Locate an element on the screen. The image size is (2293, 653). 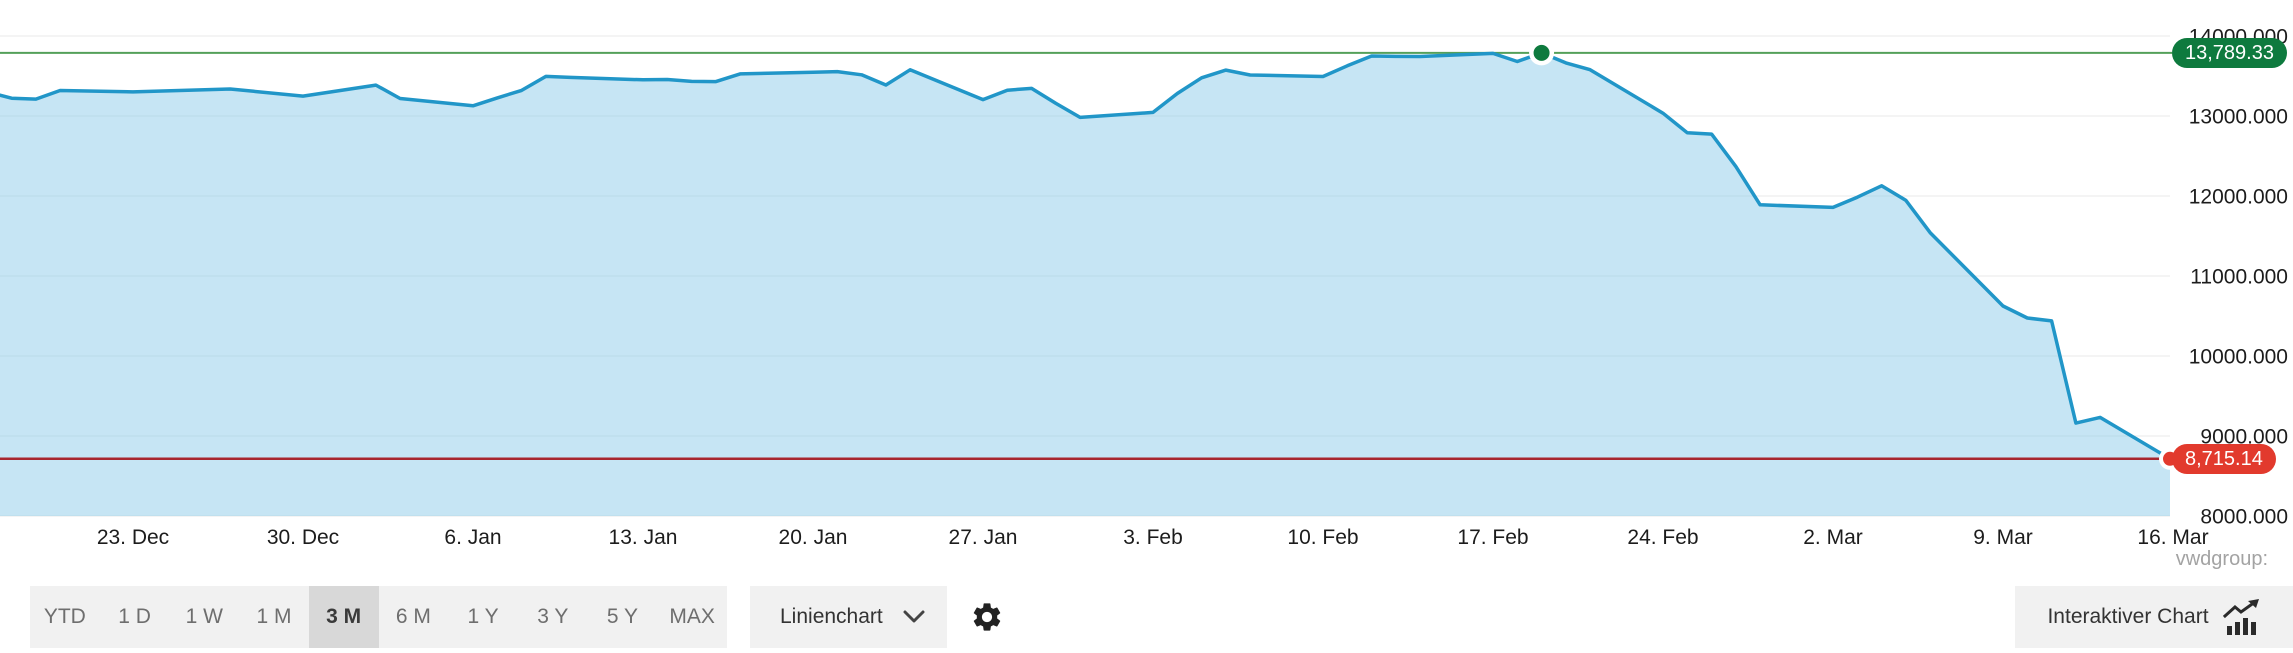
chart-type-label: Linienchart is located at coordinates (831, 616).